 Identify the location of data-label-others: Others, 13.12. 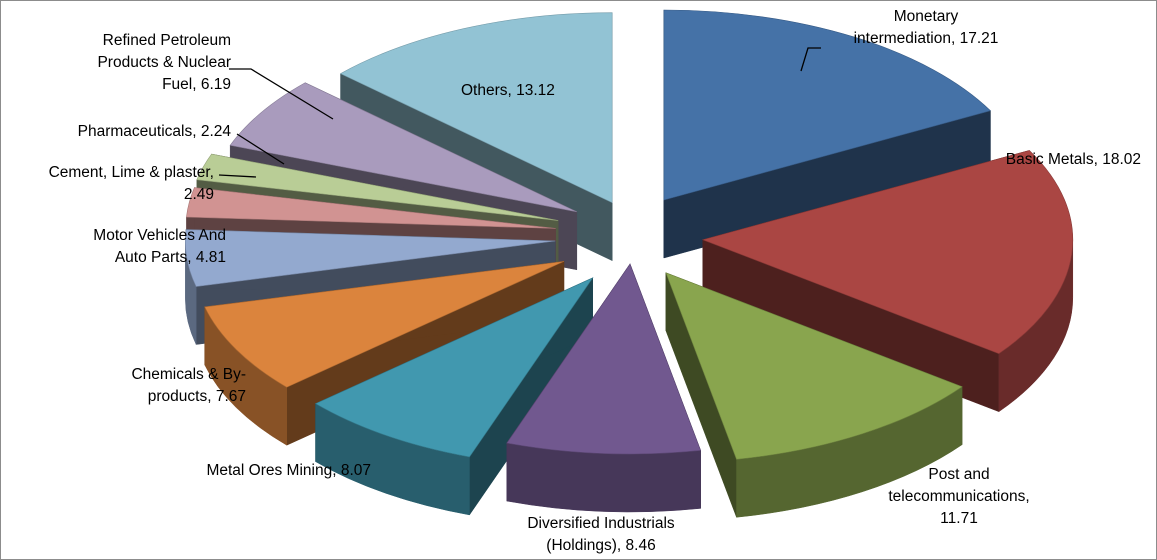
(508, 90).